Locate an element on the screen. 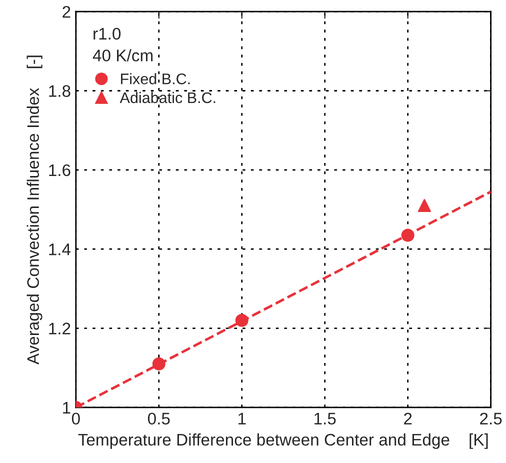 The height and width of the screenshot is (463, 506). annotation: 40 K/cm is located at coordinates (122, 55).